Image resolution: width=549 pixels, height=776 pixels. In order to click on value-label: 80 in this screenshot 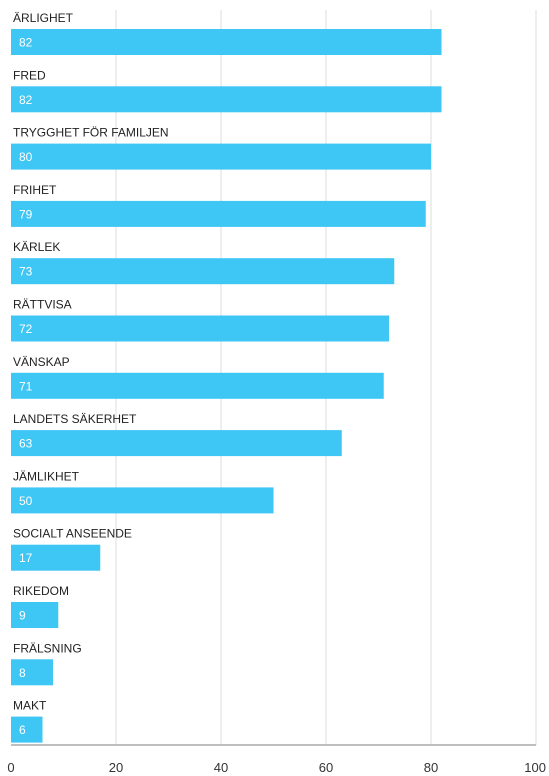, I will do `click(26, 157)`.